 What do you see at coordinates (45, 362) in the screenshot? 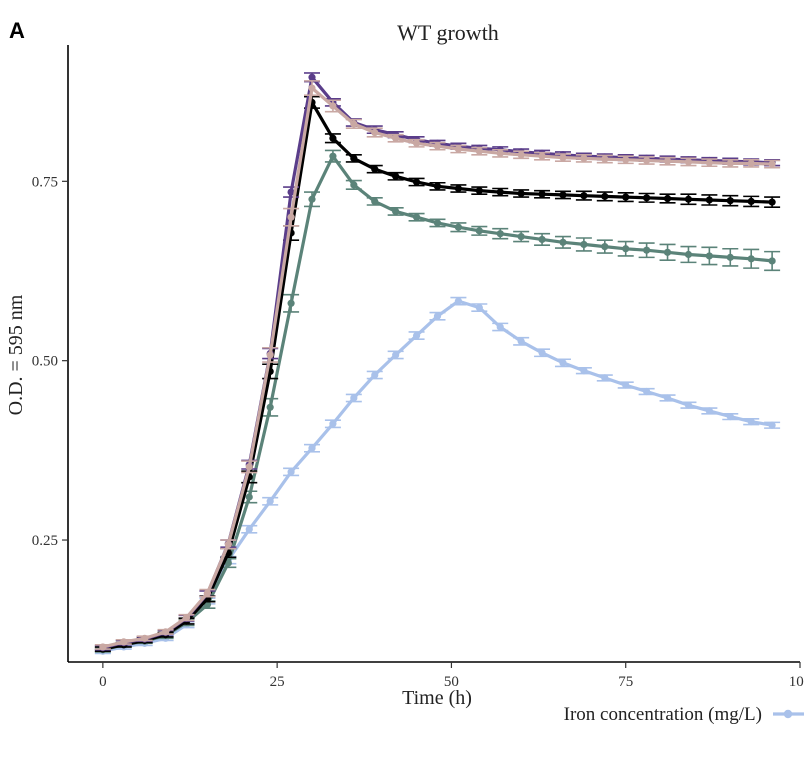
I see `y-tick-label: 0.50` at bounding box center [45, 362].